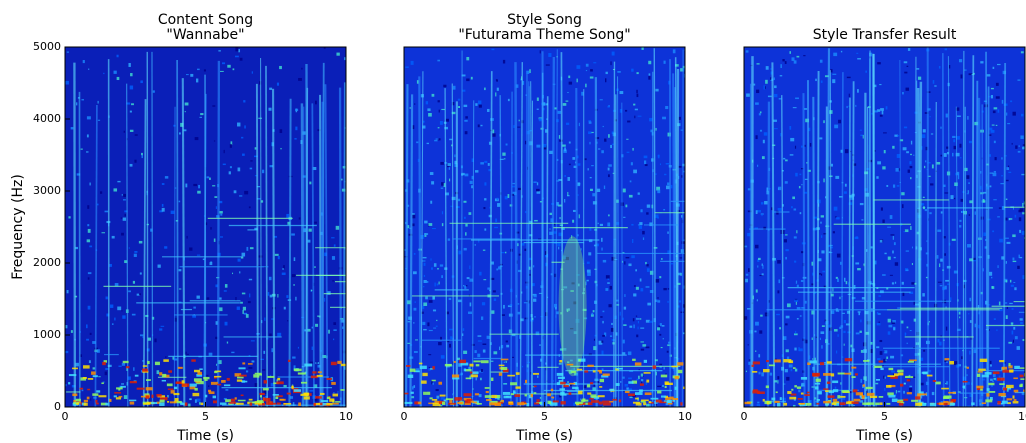  Describe the element at coordinates (18, 227) in the screenshot. I see `y-axis-label: Frequency (Hz)` at that location.